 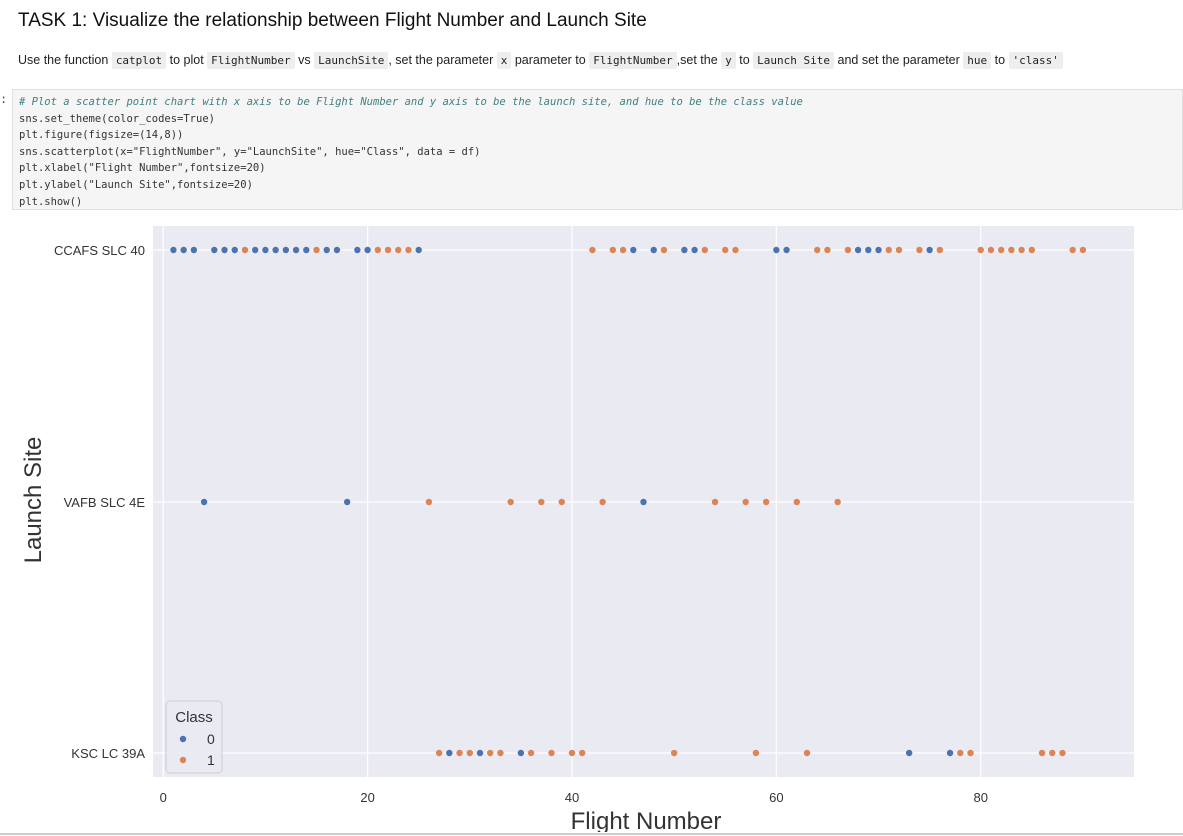 I want to click on y-tick-label: VAFB SLC 4E, so click(x=105, y=502).